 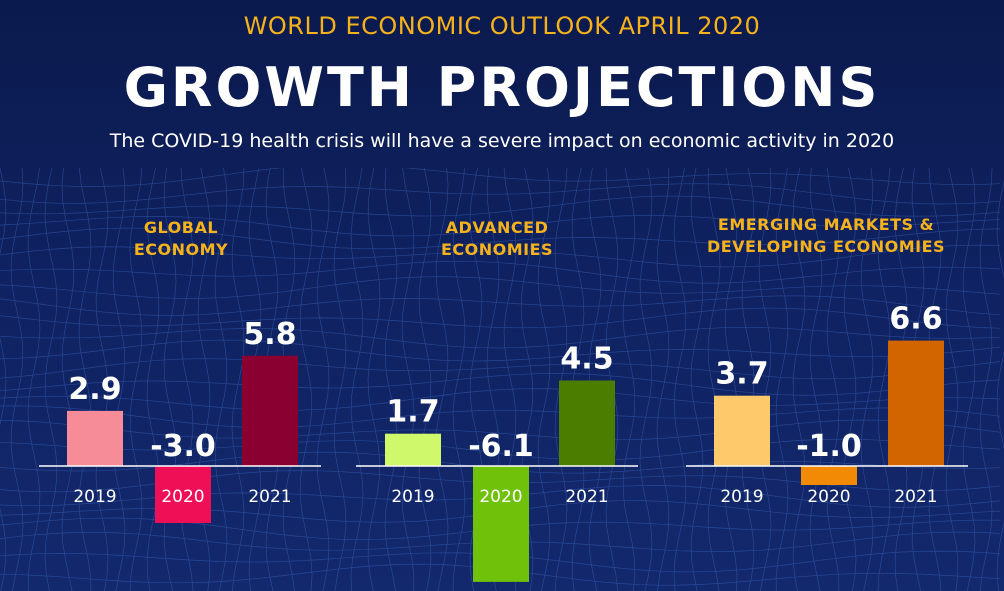 What do you see at coordinates (586, 359) in the screenshot?
I see `data-label: 4.5` at bounding box center [586, 359].